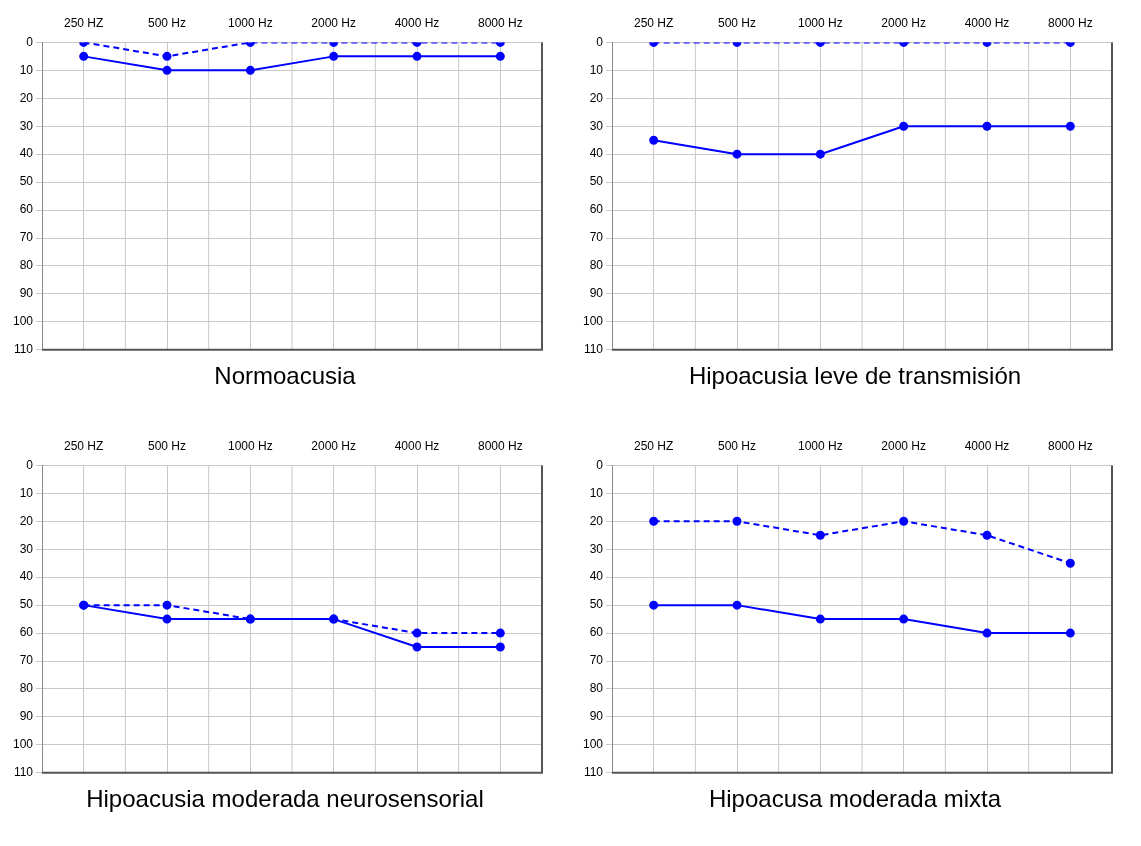 The image size is (1141, 846). What do you see at coordinates (855, 799) in the screenshot?
I see `text: Hipoacusa moderada mixta` at bounding box center [855, 799].